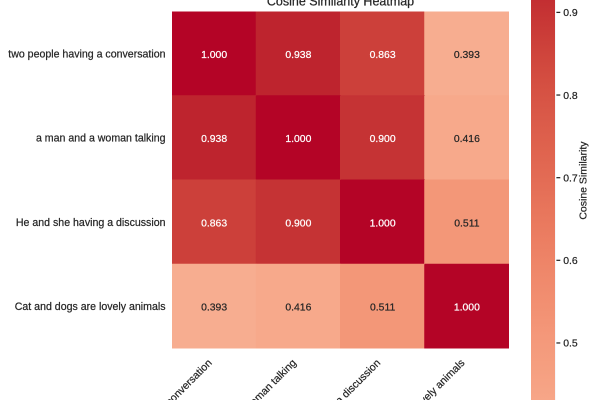 The image size is (600, 400). What do you see at coordinates (91, 223) in the screenshot?
I see `svg-text: He and she having a discussion` at bounding box center [91, 223].